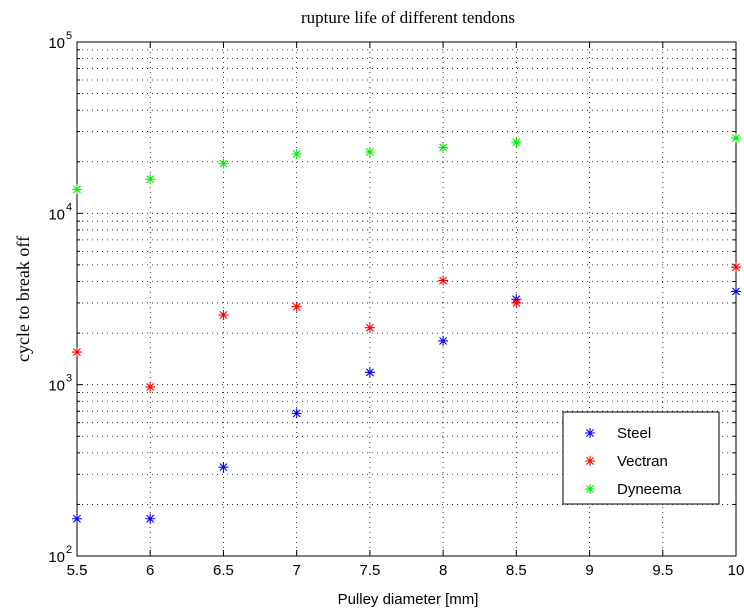 Image resolution: width=744 pixels, height=612 pixels. I want to click on x-tick-label: 10, so click(736, 570).